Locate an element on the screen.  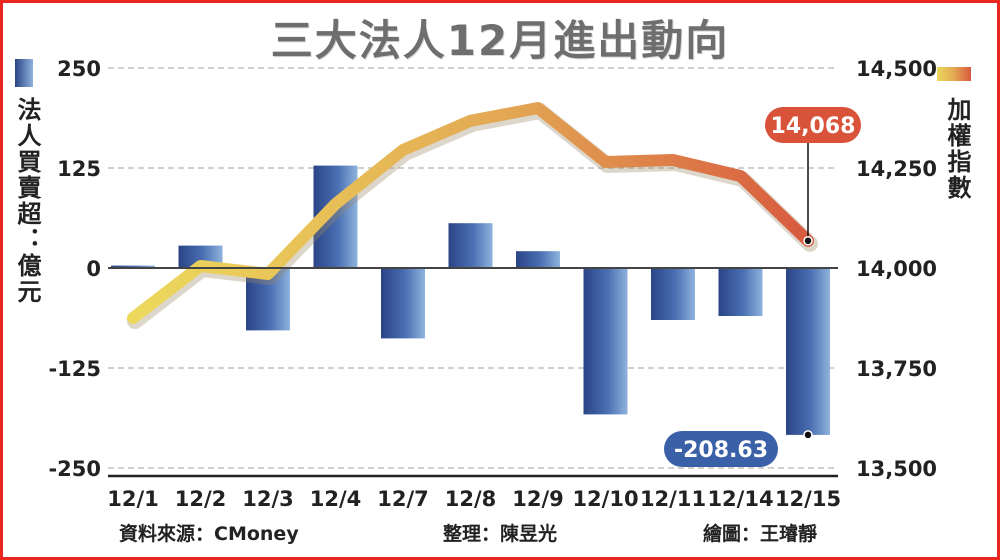
bar-legend-swatch is located at coordinates (24, 73).